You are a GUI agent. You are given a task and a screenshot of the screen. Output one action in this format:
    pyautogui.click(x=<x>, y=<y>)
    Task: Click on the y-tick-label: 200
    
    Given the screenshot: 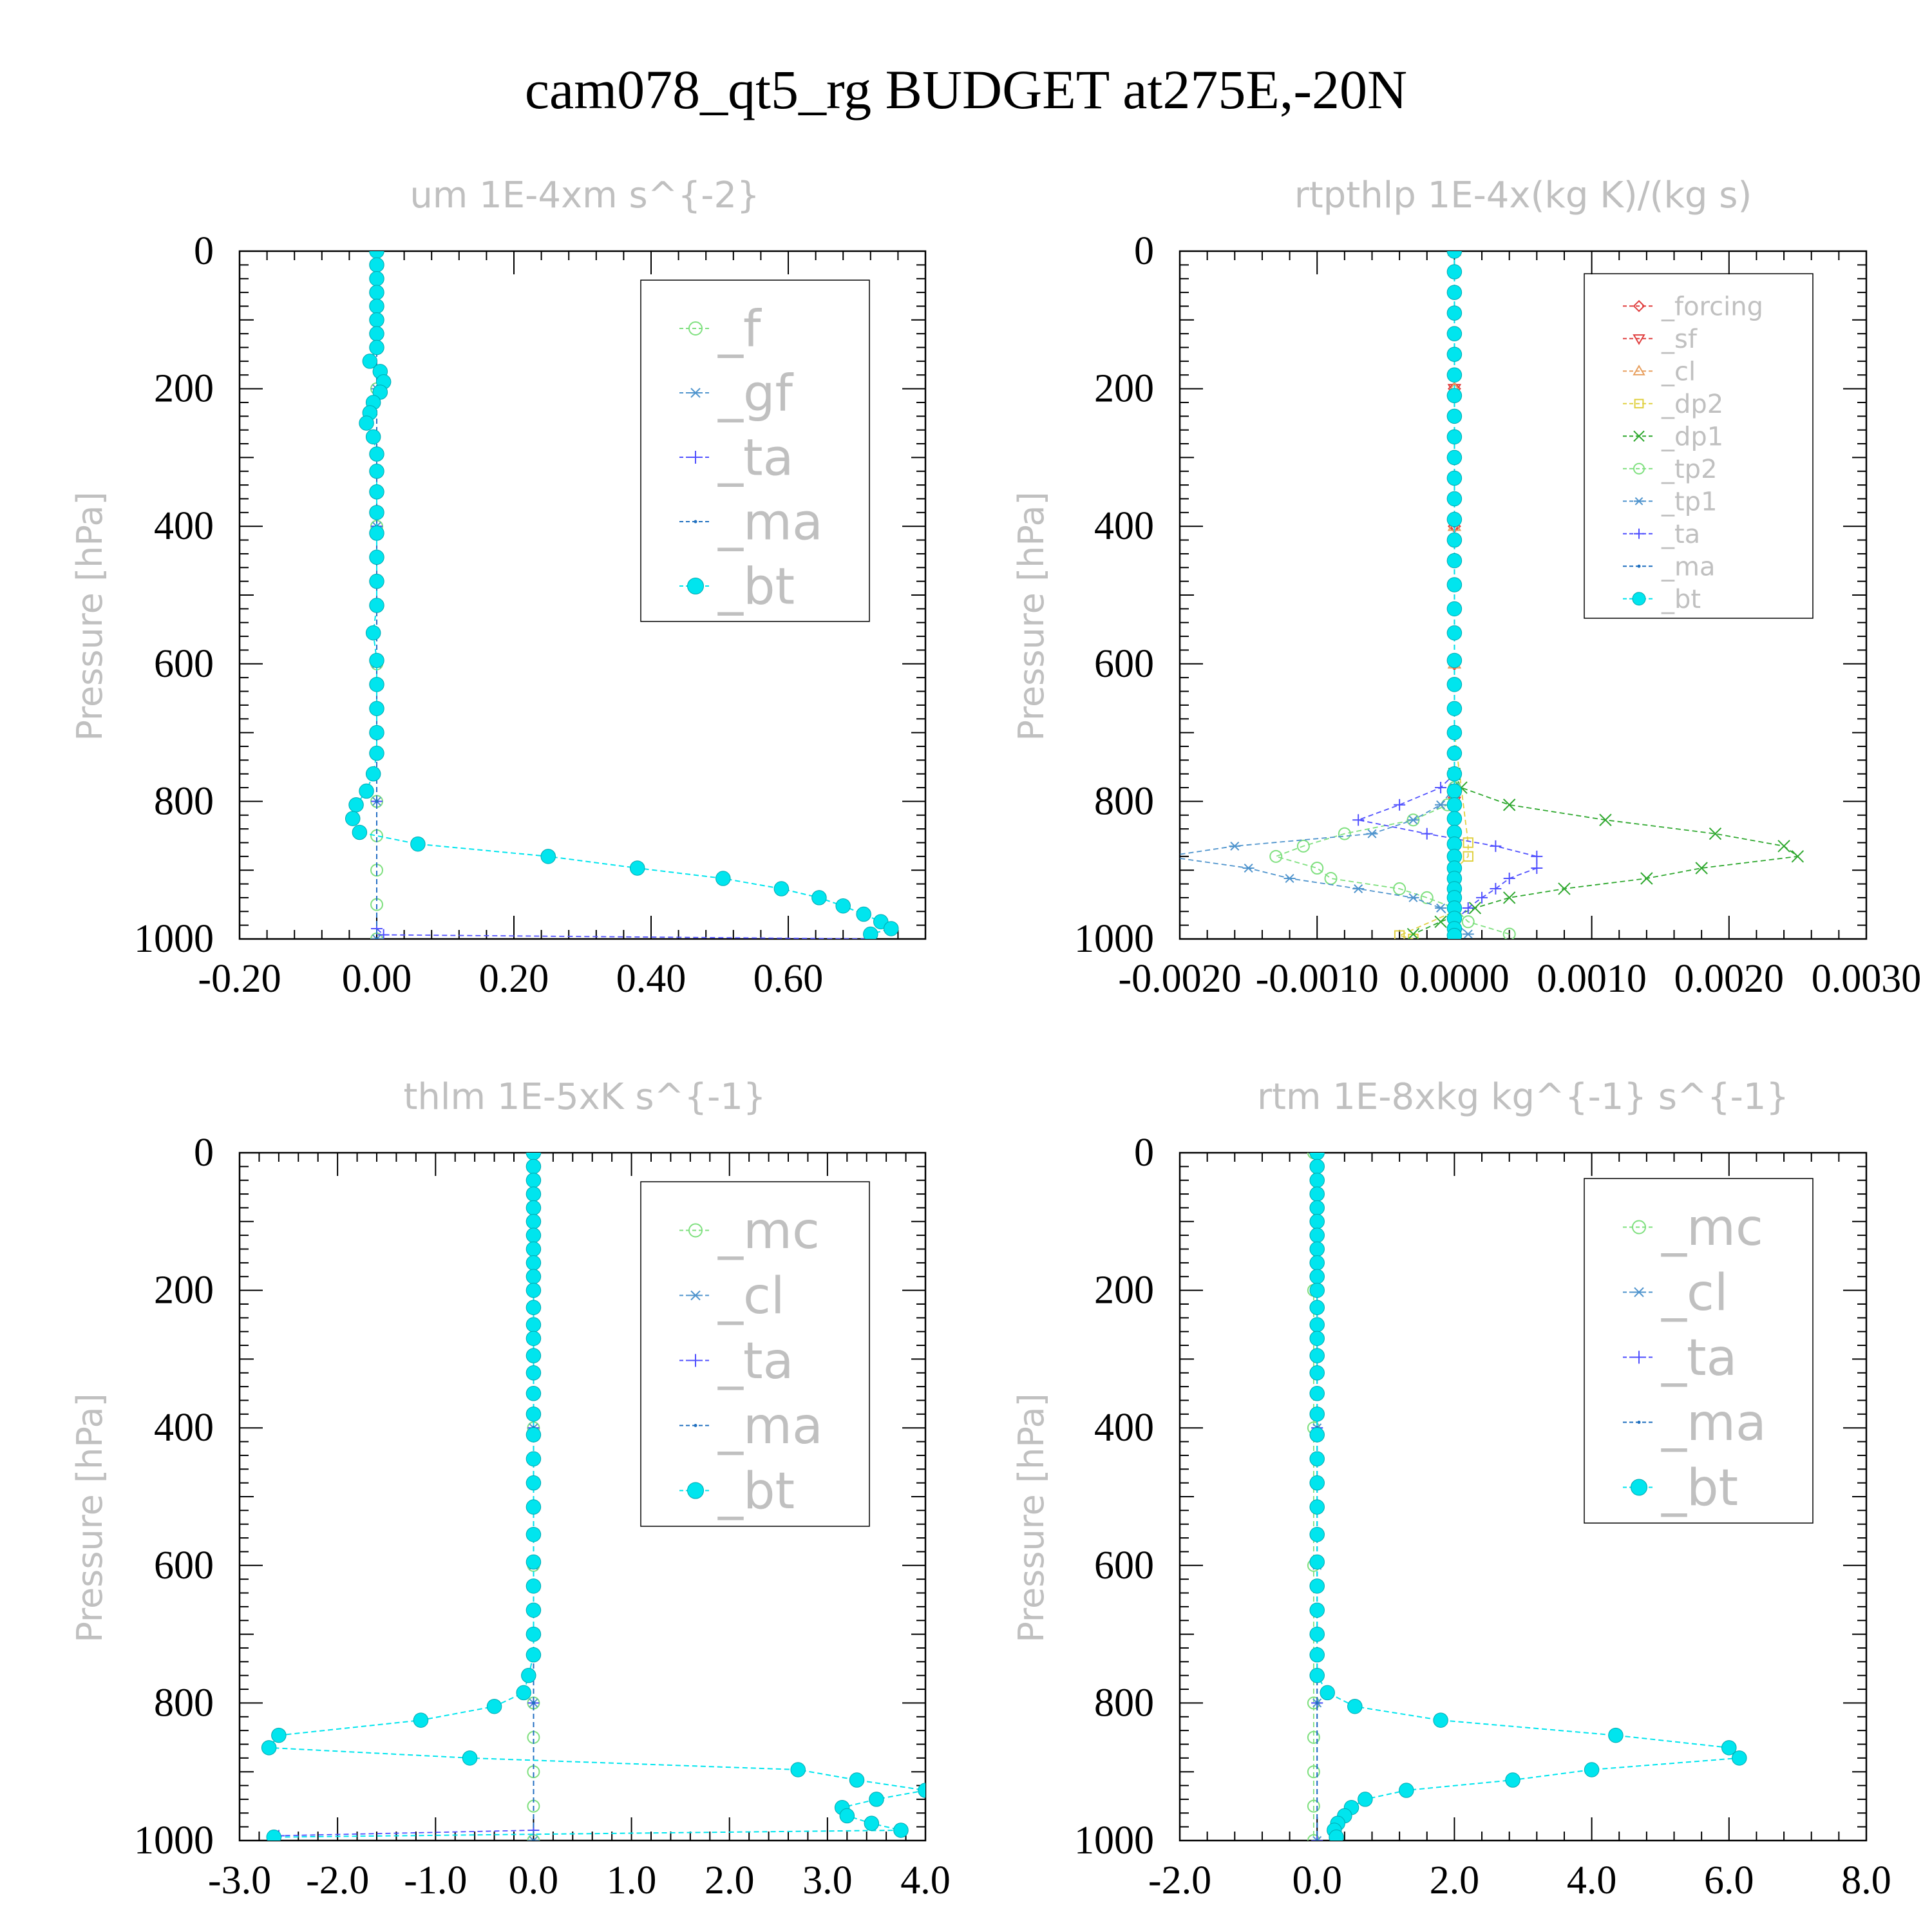 What is the action you would take?
    pyautogui.click(x=184, y=389)
    